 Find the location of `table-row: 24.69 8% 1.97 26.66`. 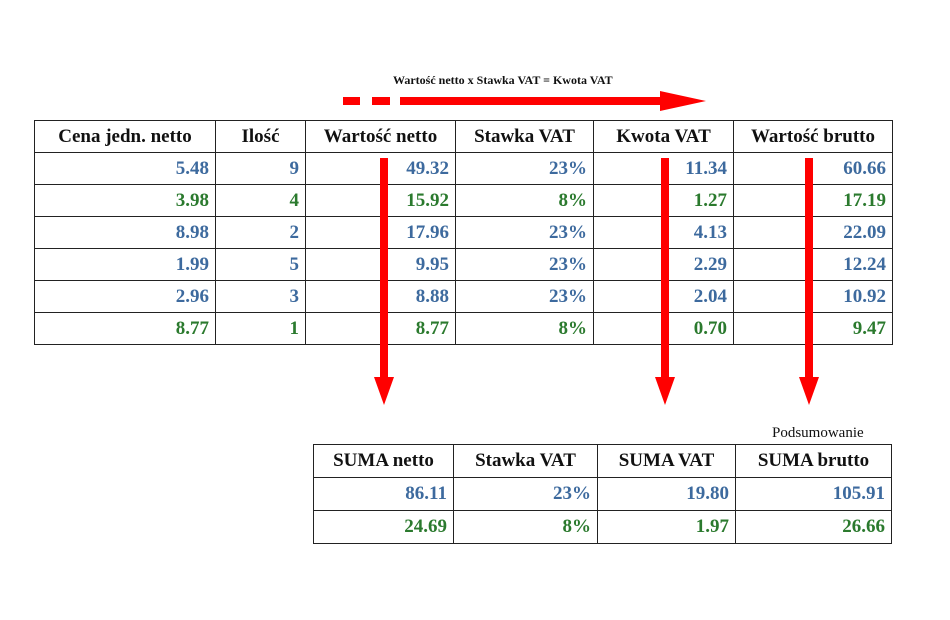

table-row: 24.69 8% 1.97 26.66 is located at coordinates (602, 527).